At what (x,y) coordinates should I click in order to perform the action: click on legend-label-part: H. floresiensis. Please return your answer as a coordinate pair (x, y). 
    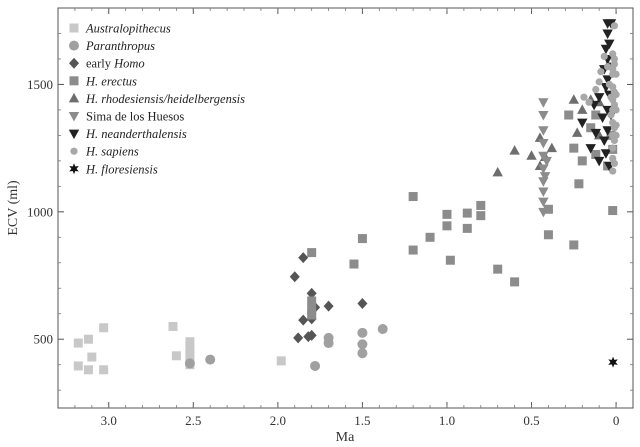
    Looking at the image, I should click on (121, 169).